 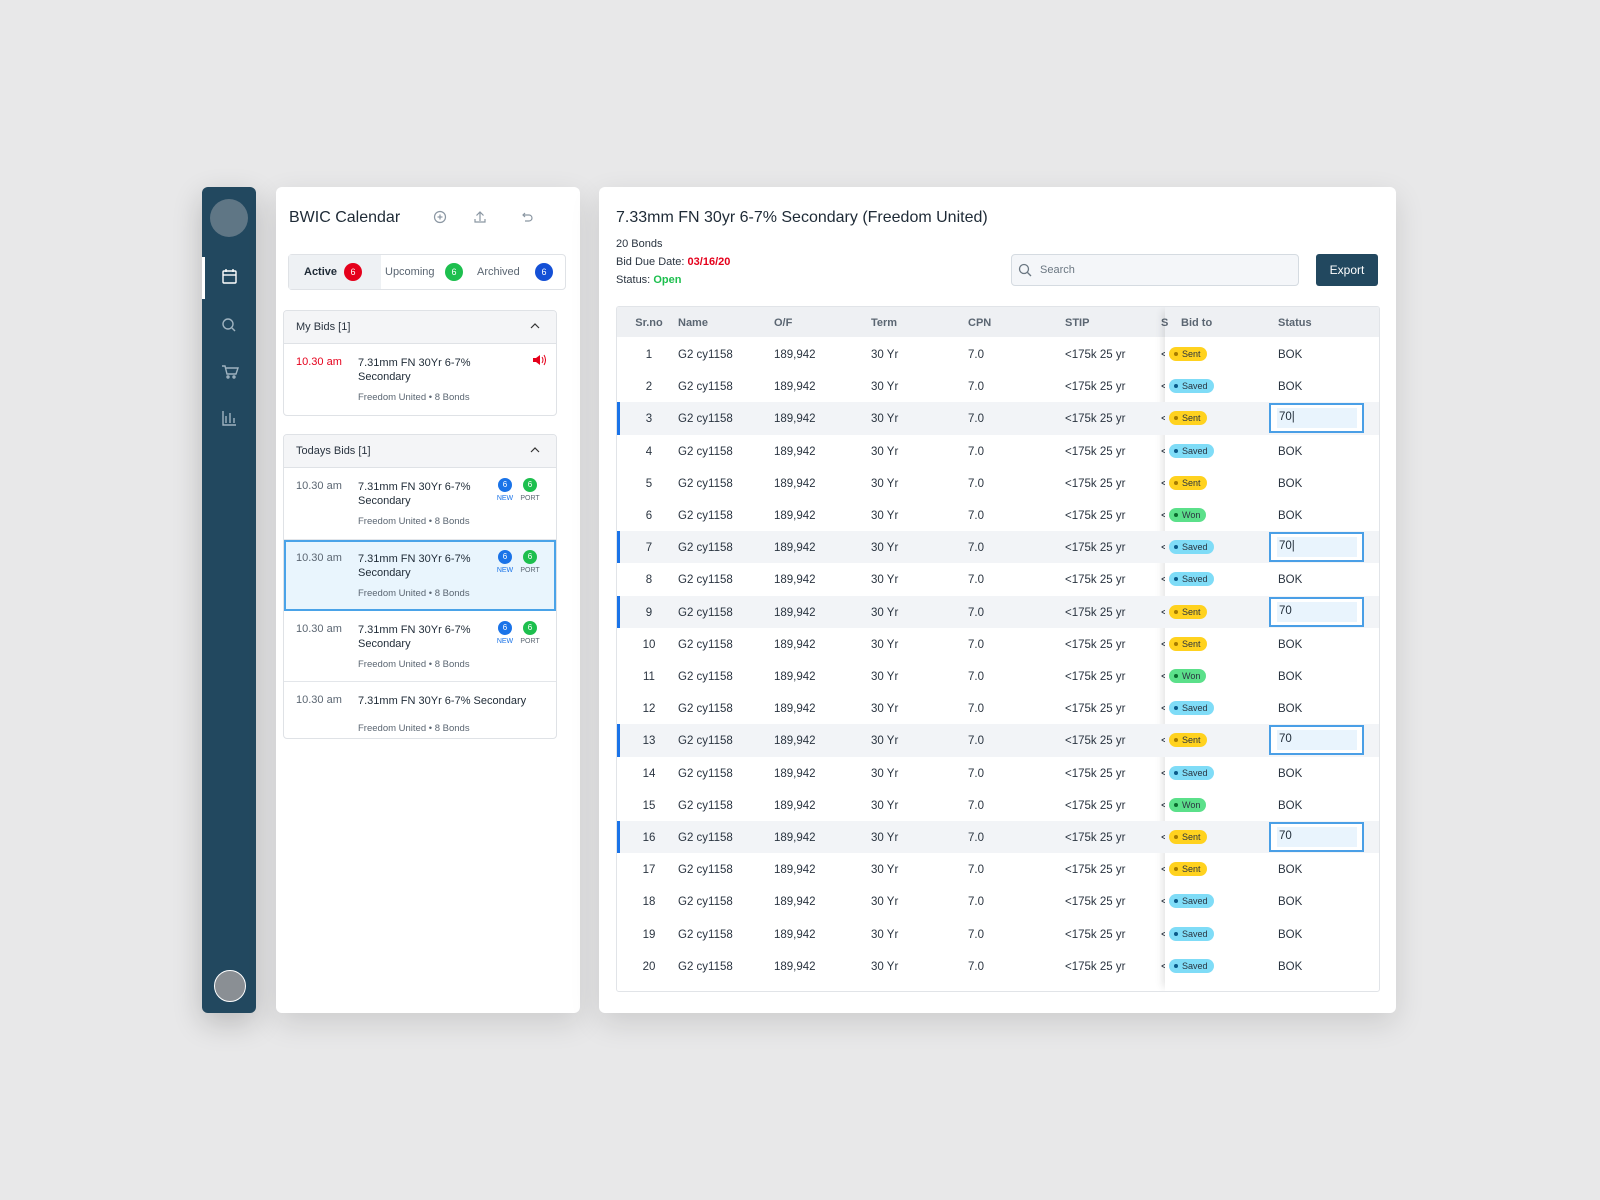 What do you see at coordinates (1155, 270) in the screenshot?
I see `search-box: Search` at bounding box center [1155, 270].